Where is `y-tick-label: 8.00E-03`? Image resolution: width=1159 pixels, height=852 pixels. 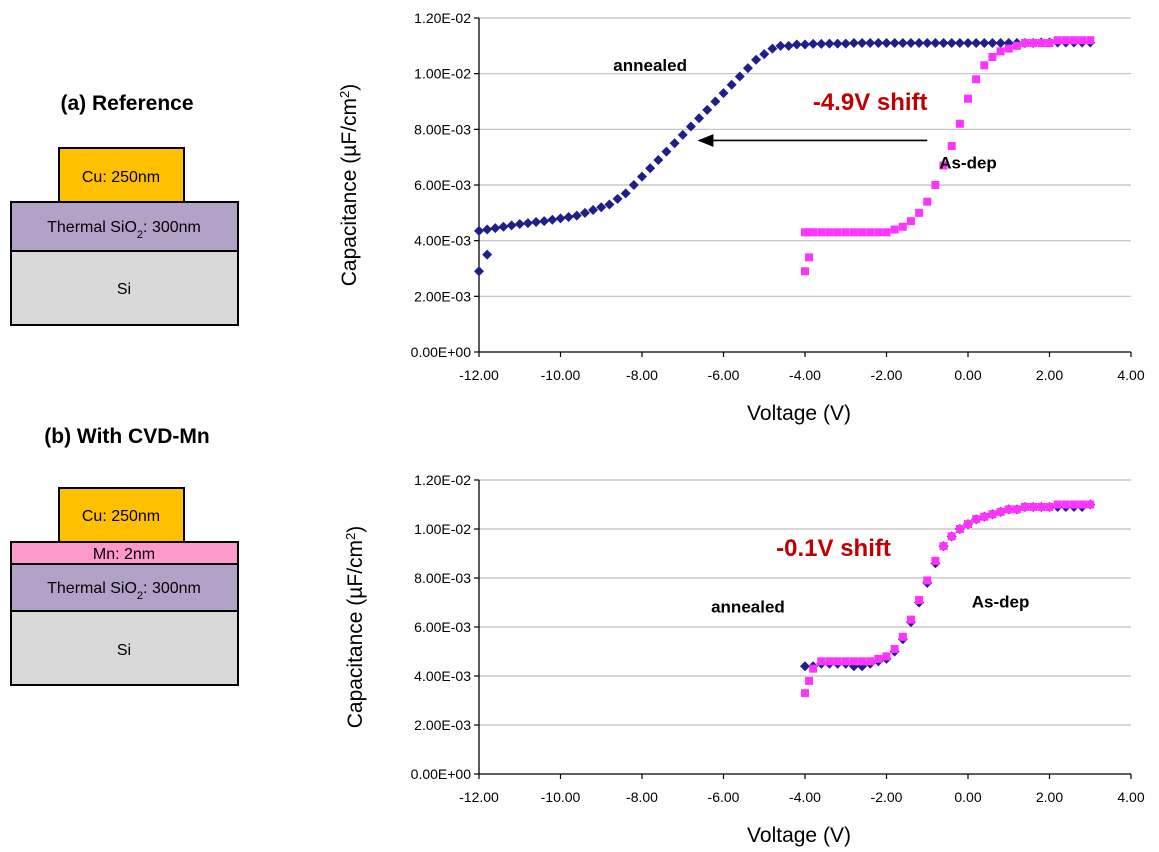
y-tick-label: 8.00E-03 is located at coordinates (442, 129).